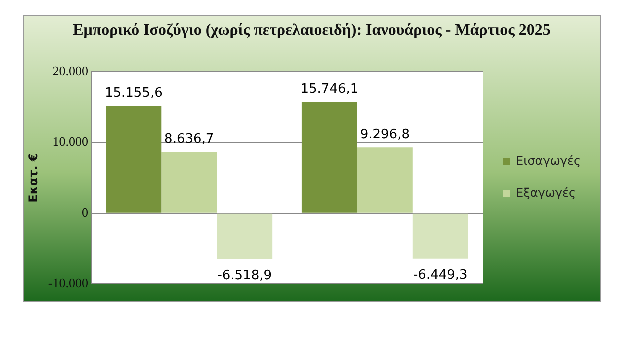 The width and height of the screenshot is (640, 341). I want to click on data-label: -6.518,9, so click(245, 276).